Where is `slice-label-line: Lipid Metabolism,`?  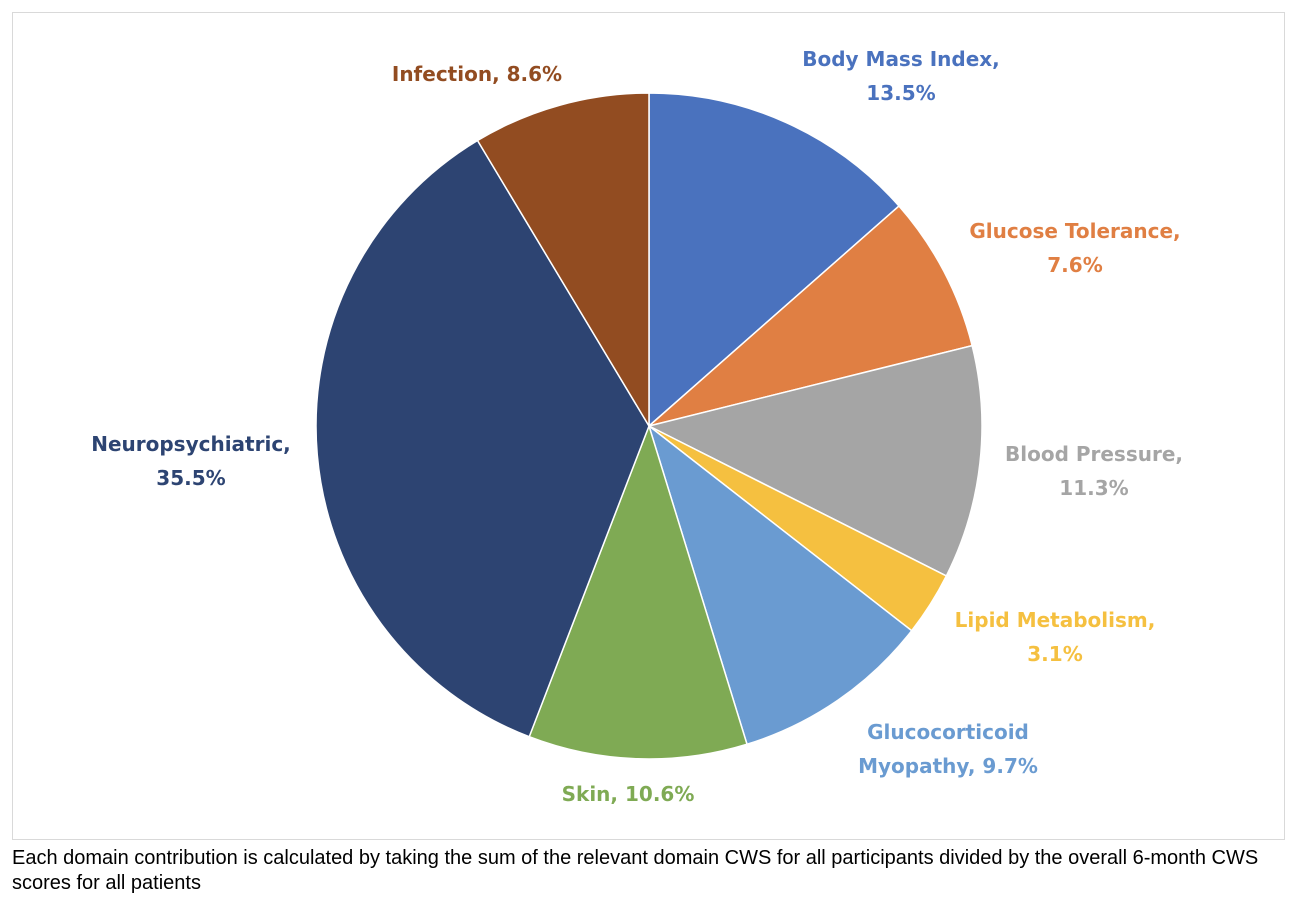
slice-label-line: Lipid Metabolism, is located at coordinates (1055, 620).